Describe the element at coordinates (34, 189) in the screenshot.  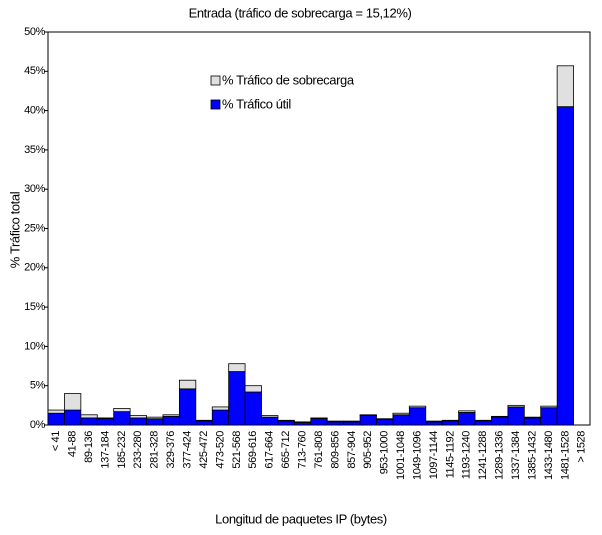
I see `y-tick-label: 30%` at that location.